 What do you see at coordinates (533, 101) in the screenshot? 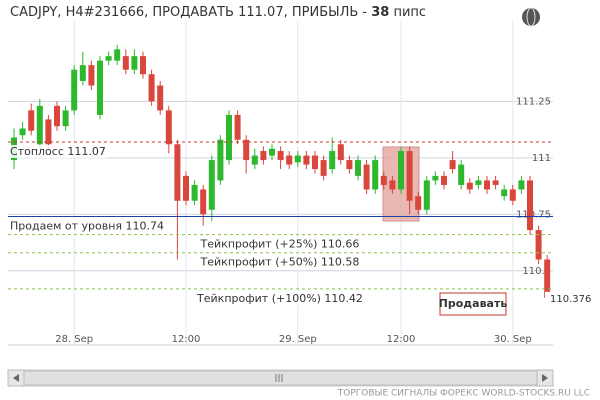
I see `y-tick-label: 111.25` at bounding box center [533, 101].